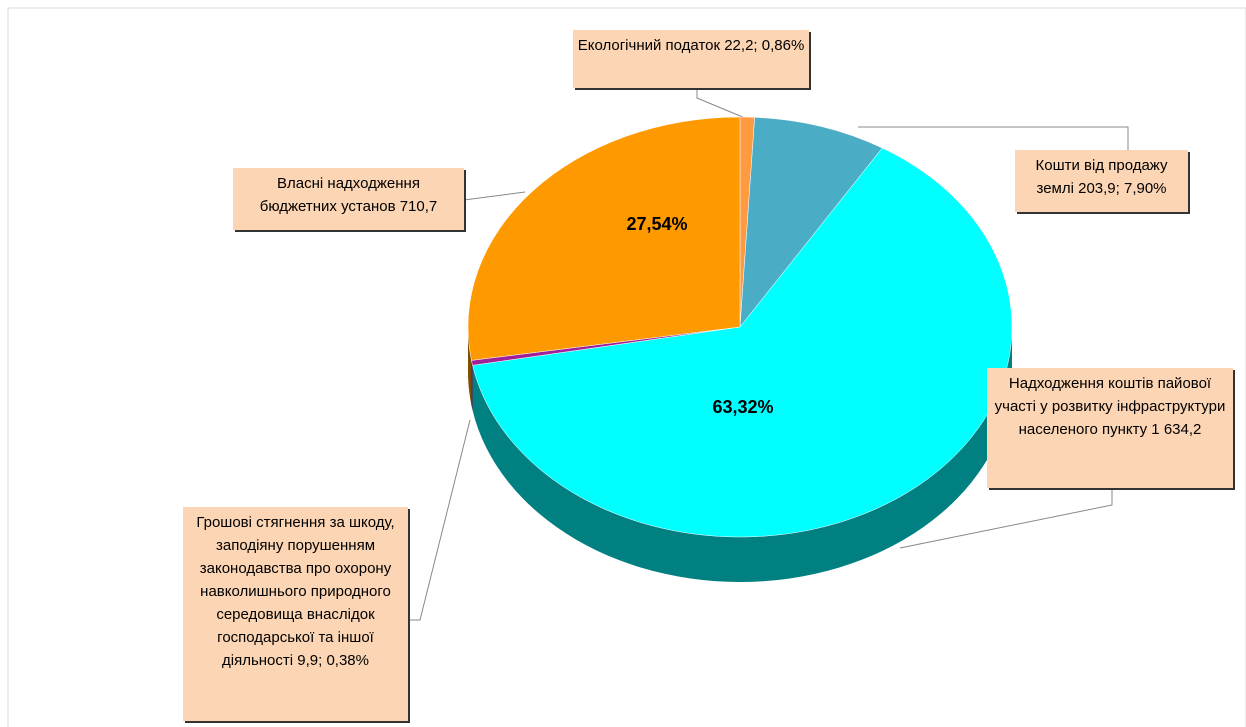 Image resolution: width=1246 pixels, height=727 pixels. What do you see at coordinates (691, 59) in the screenshot?
I see `data-label: Екологічний податок 22,2; 0,86%` at bounding box center [691, 59].